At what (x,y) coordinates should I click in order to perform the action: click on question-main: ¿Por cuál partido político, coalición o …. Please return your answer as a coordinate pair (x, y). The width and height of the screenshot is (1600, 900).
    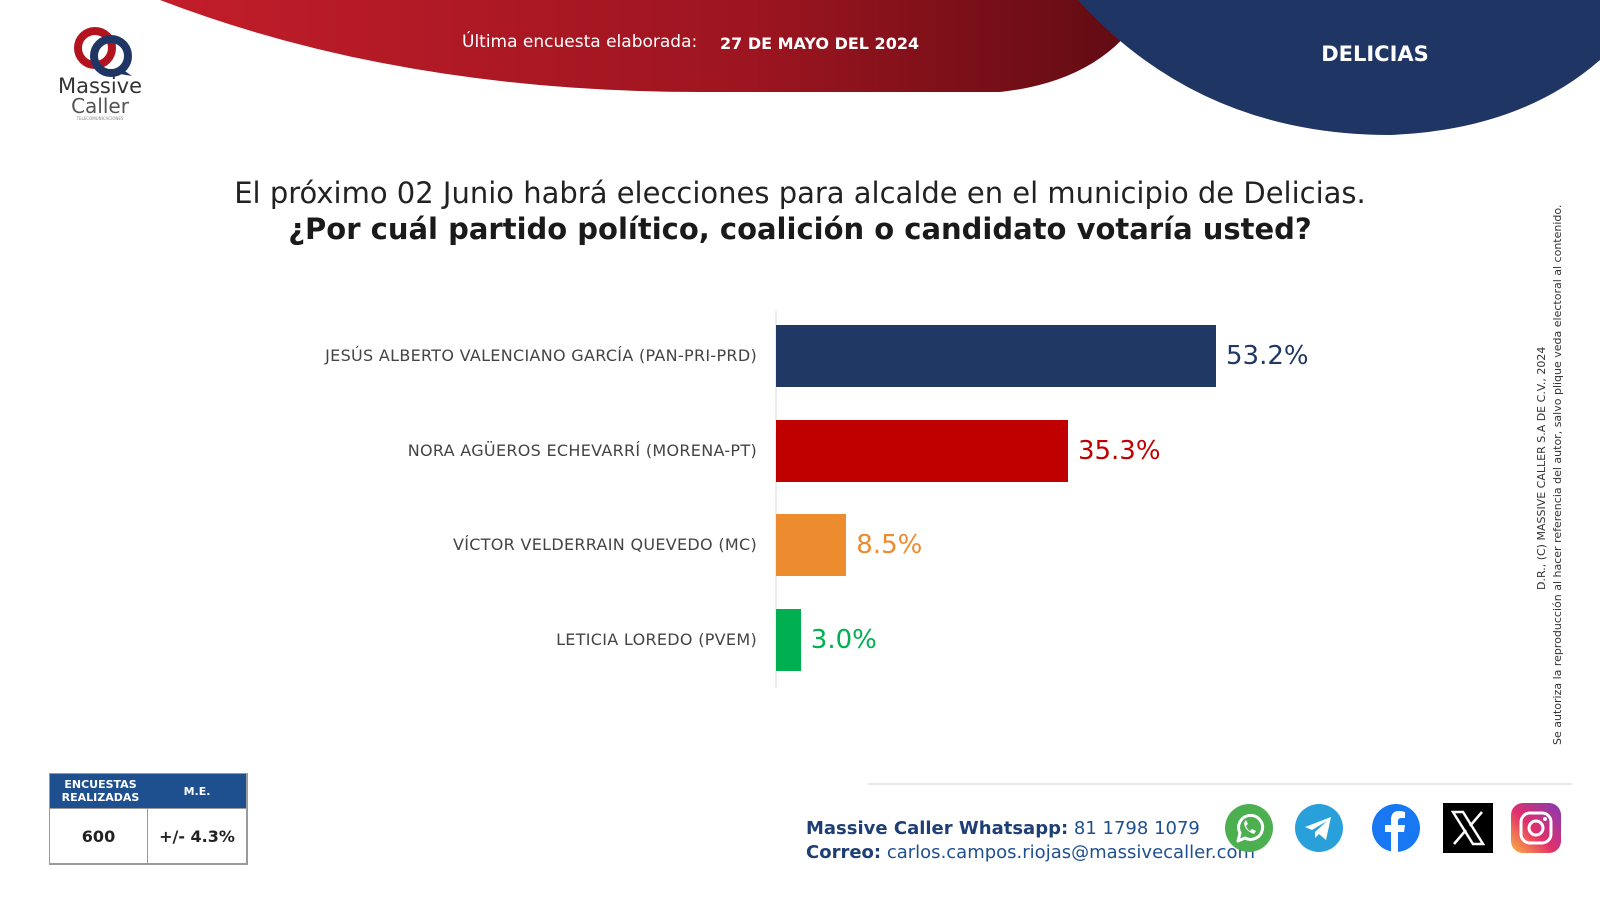
    Looking at the image, I should click on (800, 229).